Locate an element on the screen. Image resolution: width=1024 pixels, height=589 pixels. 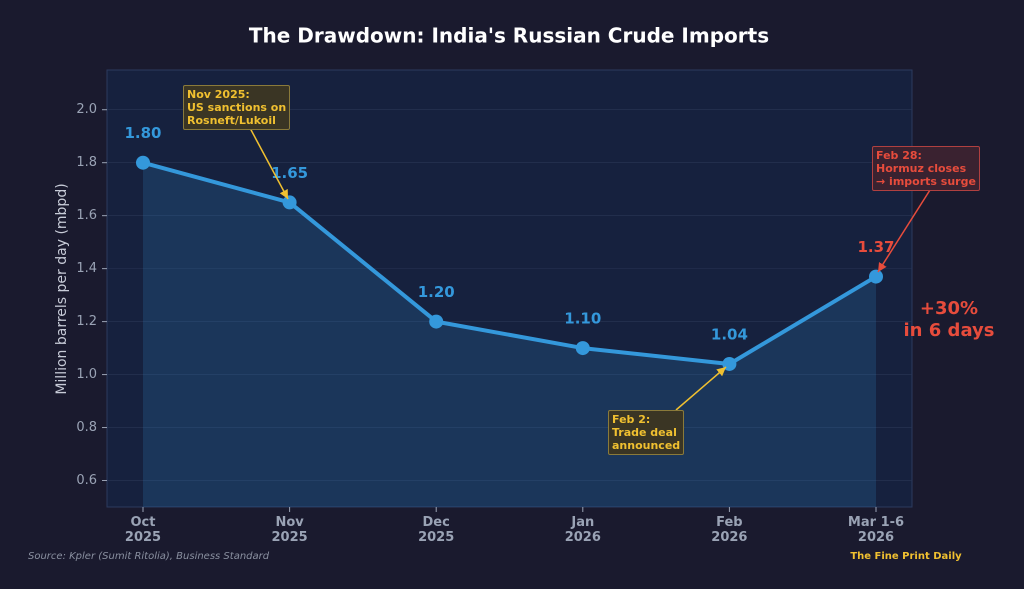
x-tick-label: Dec 2025 is located at coordinates (436, 530).